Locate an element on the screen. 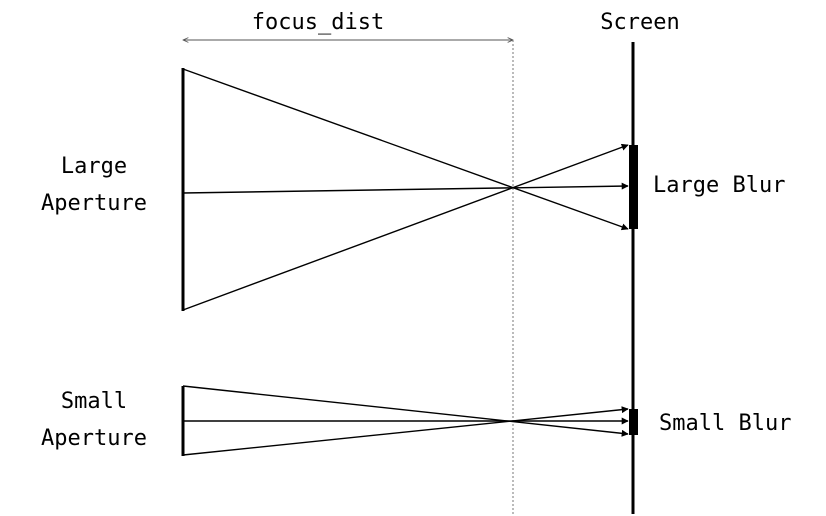 The height and width of the screenshot is (516, 826). large-aperture-label-line2: Aperture is located at coordinates (94, 203).